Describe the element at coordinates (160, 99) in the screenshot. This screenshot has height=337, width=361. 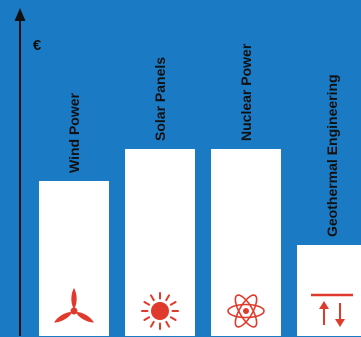
I see `category-label-solar-panels: Solar Panels` at that location.